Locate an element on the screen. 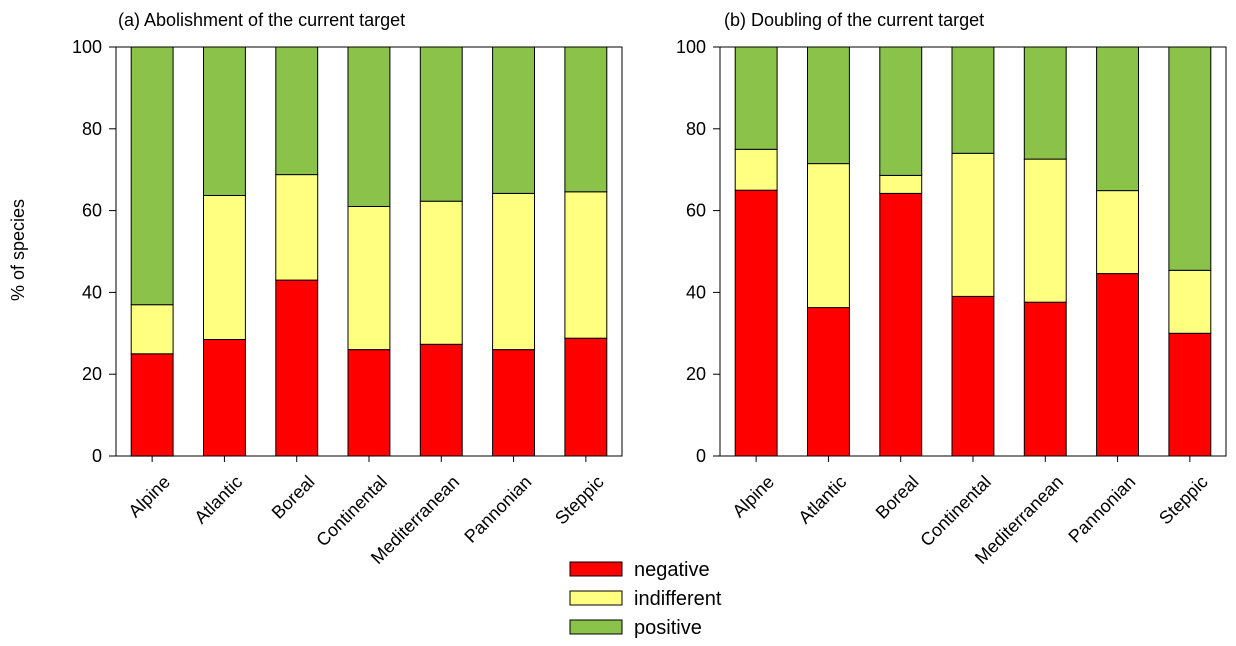 The height and width of the screenshot is (646, 1236). bar-b-mediterranean-indifferent is located at coordinates (1045, 230).